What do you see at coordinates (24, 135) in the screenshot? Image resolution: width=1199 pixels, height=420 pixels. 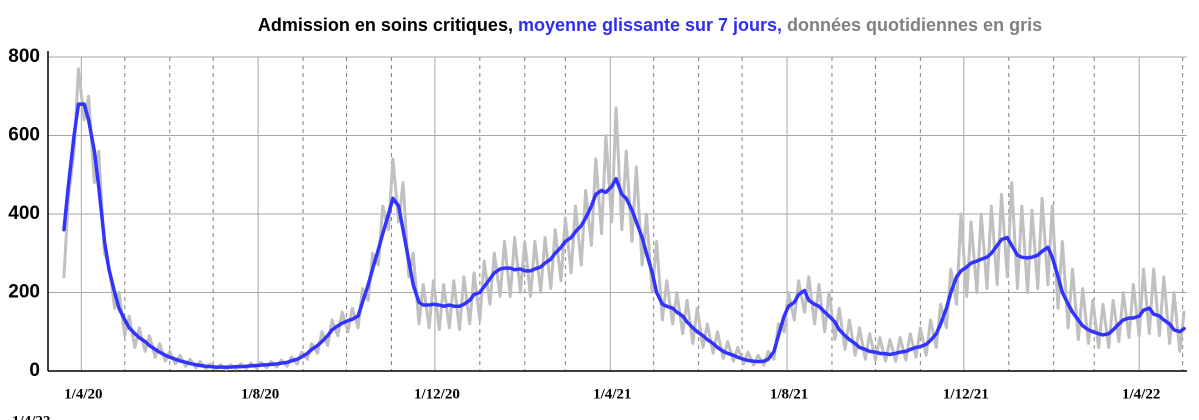 I see `y-tick-label: 600` at bounding box center [24, 135].